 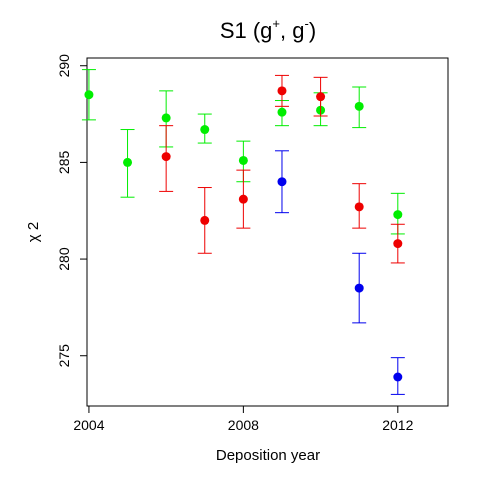 I want to click on x-tick-label: 2012, so click(x=397, y=425).